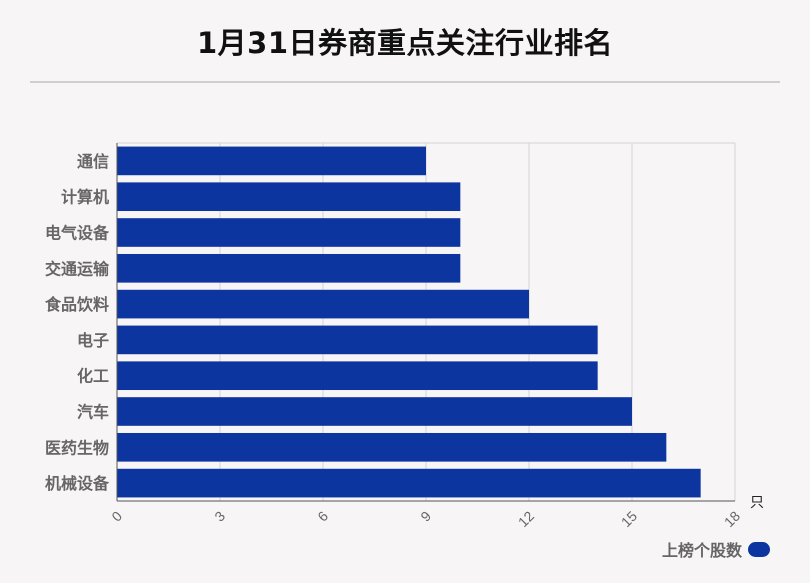 Image resolution: width=810 pixels, height=583 pixels. I want to click on legend: 上榜个股数, so click(716, 549).